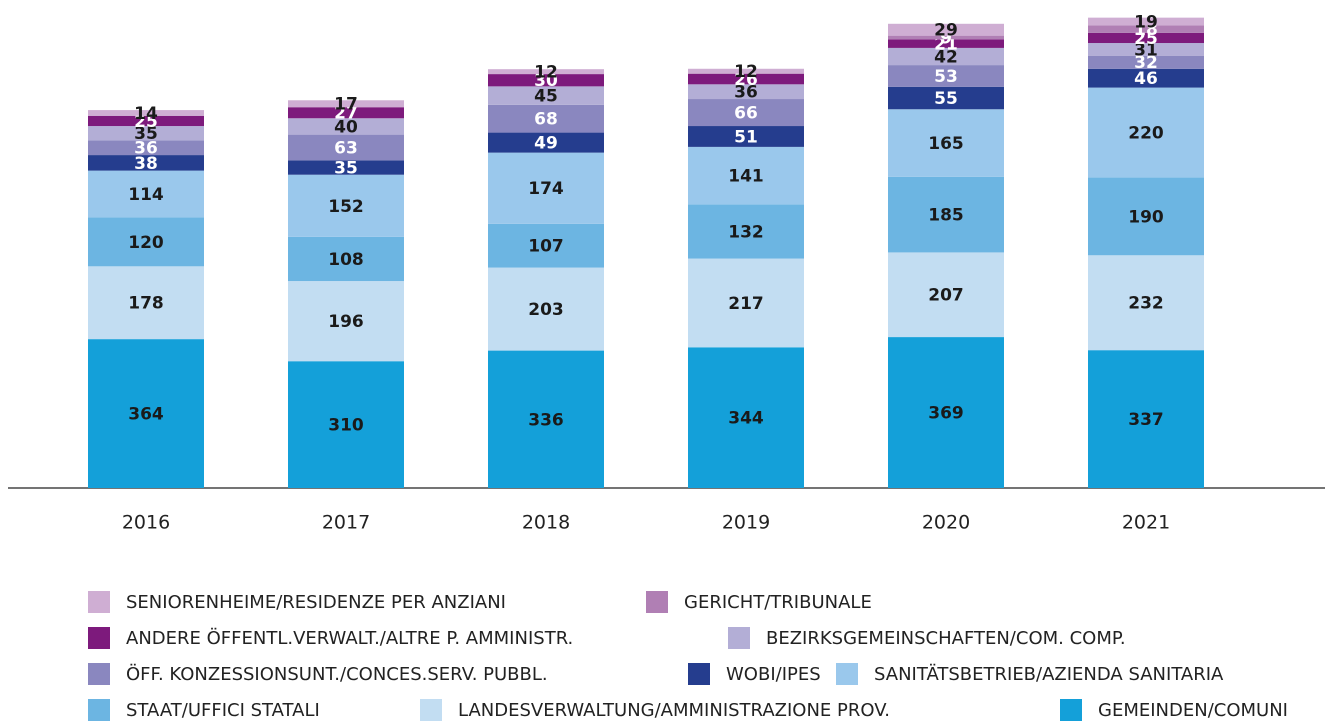  What do you see at coordinates (946, 38) in the screenshot?
I see `value-label: 9` at bounding box center [946, 38].